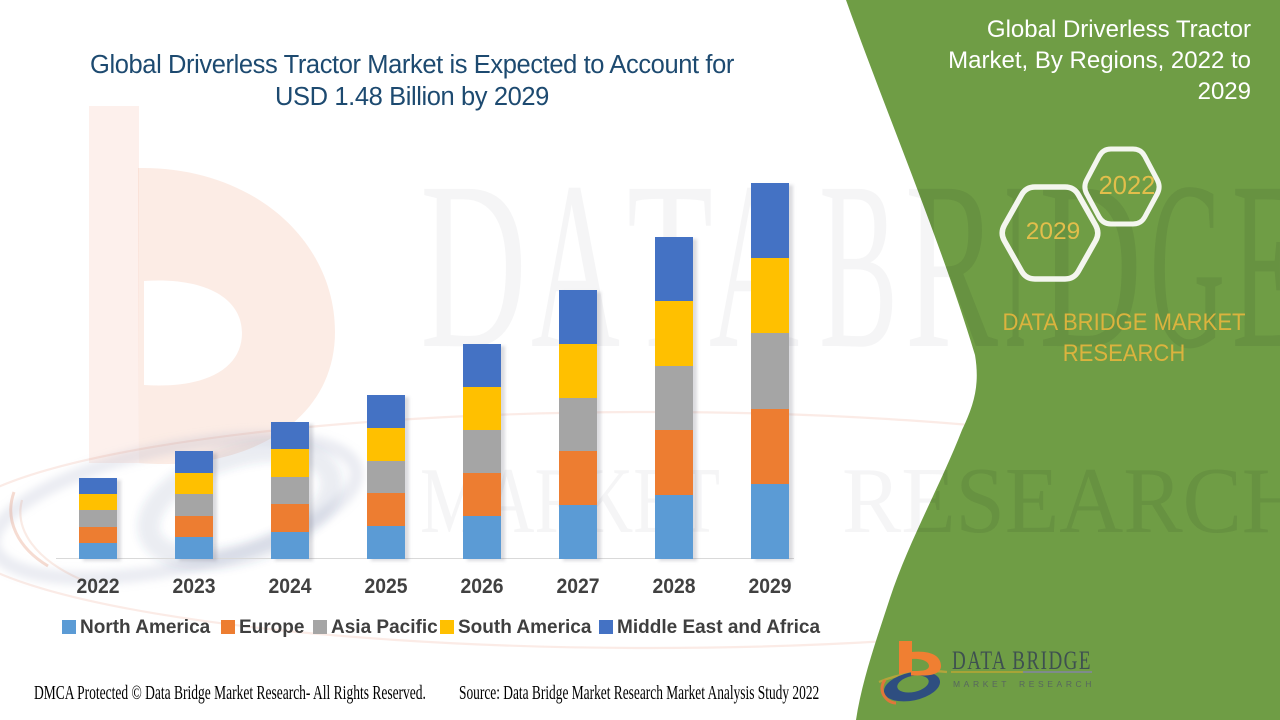 The image size is (1280, 720). Describe the element at coordinates (1057, 684) in the screenshot. I see `svg-text: RESEARCH` at that location.